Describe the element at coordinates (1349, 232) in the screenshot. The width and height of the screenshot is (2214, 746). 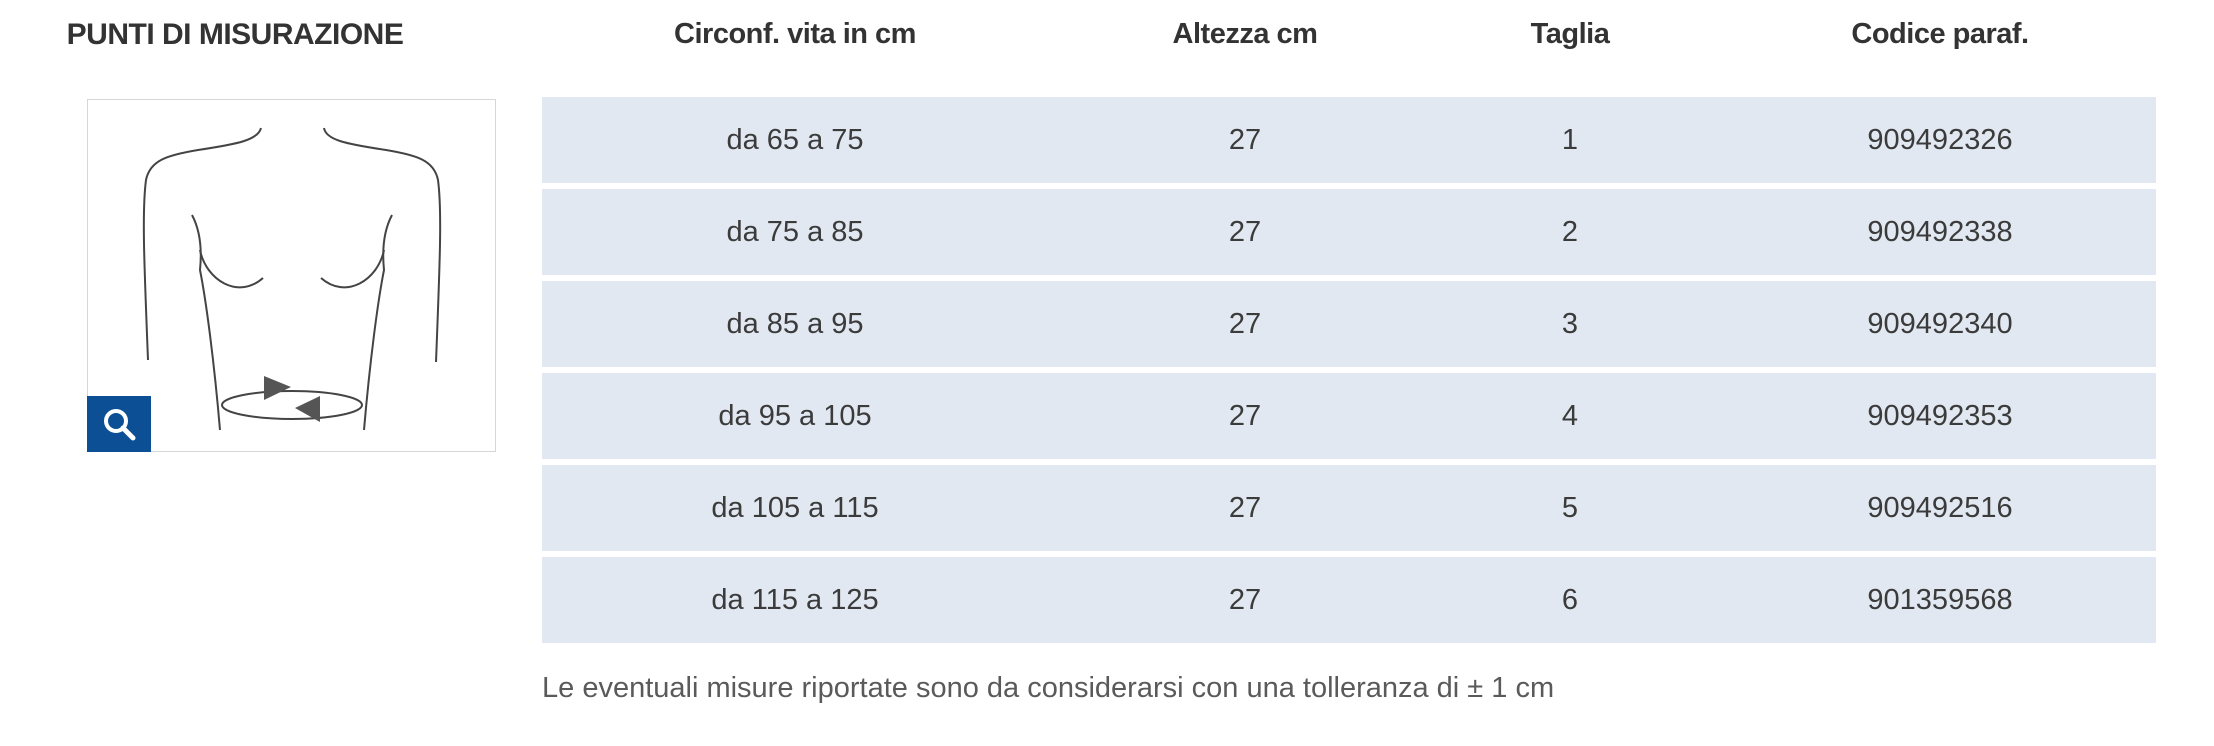
I see `table-row: da 75 a 85 27 2 909492338` at that location.